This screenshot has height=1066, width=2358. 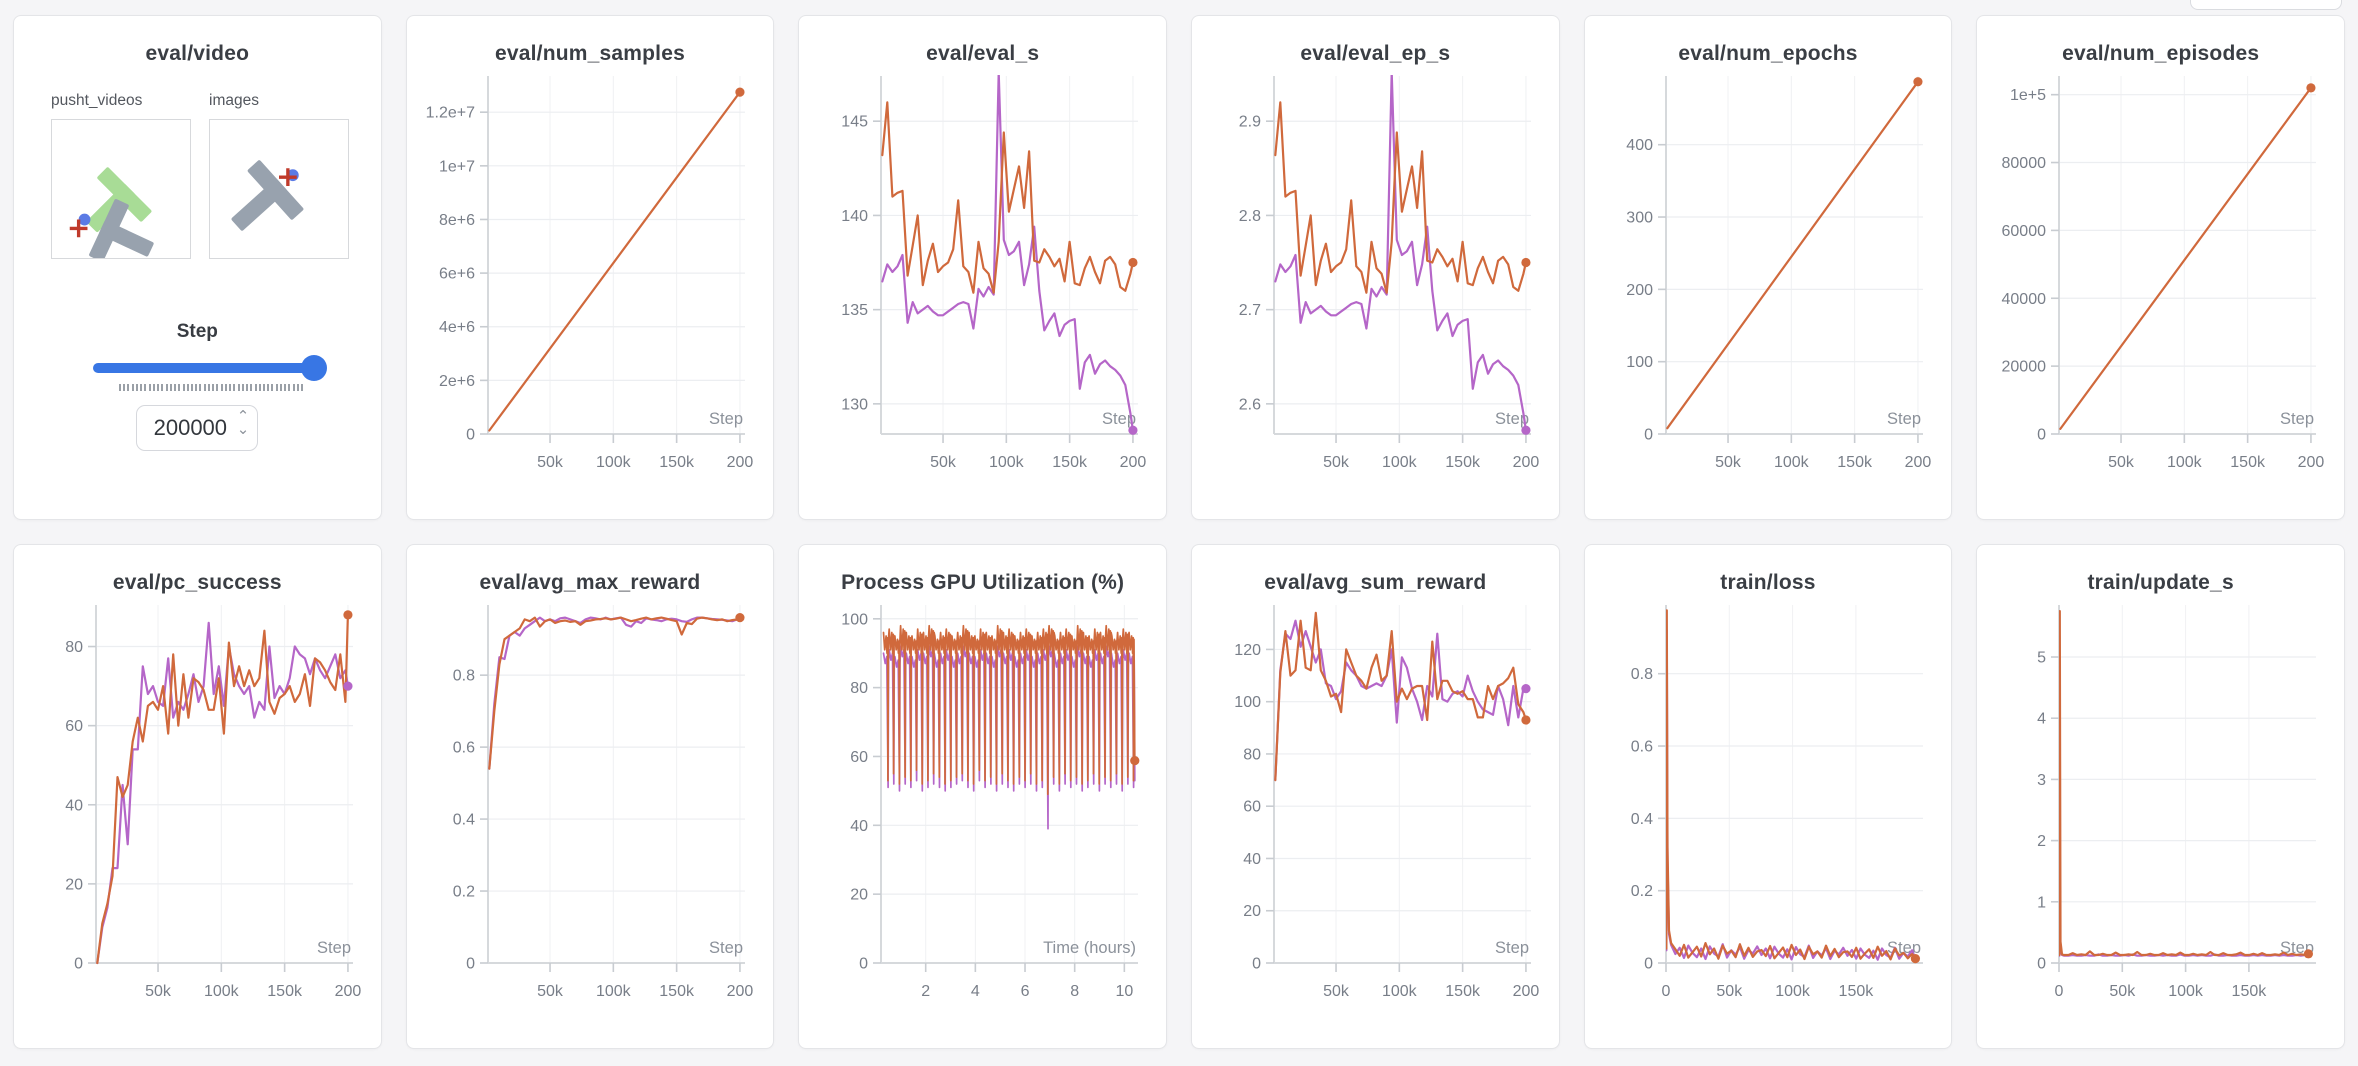 I want to click on chart-title: Process GPU Utilization (%), so click(x=983, y=582).